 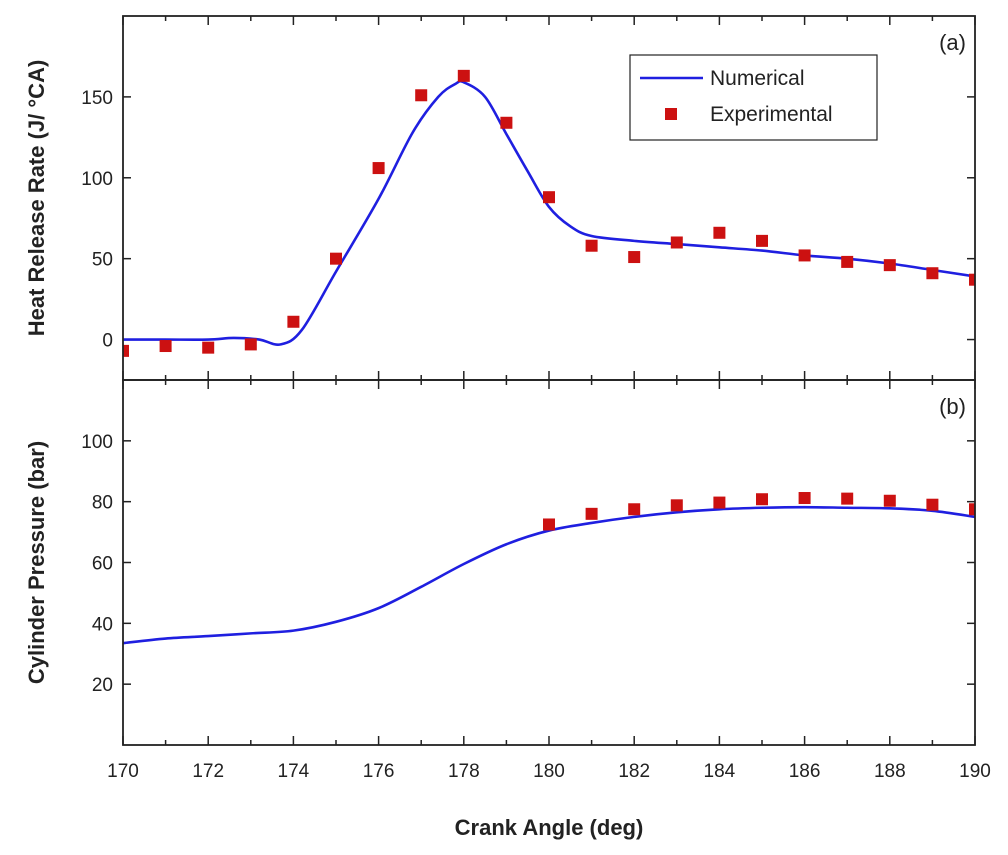 I want to click on x-tick-label: 174, so click(x=294, y=771).